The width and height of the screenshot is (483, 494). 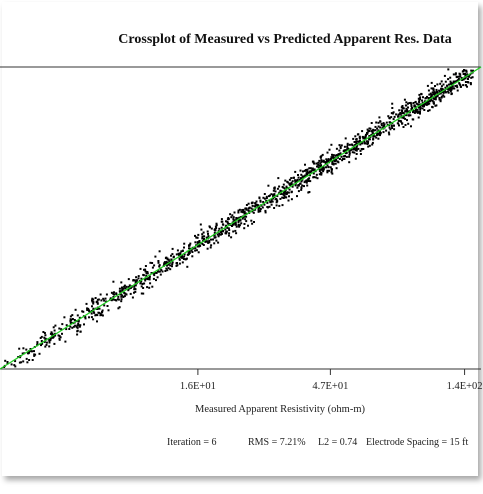 What do you see at coordinates (192, 442) in the screenshot?
I see `footnote-iteration: Iteration = 6` at bounding box center [192, 442].